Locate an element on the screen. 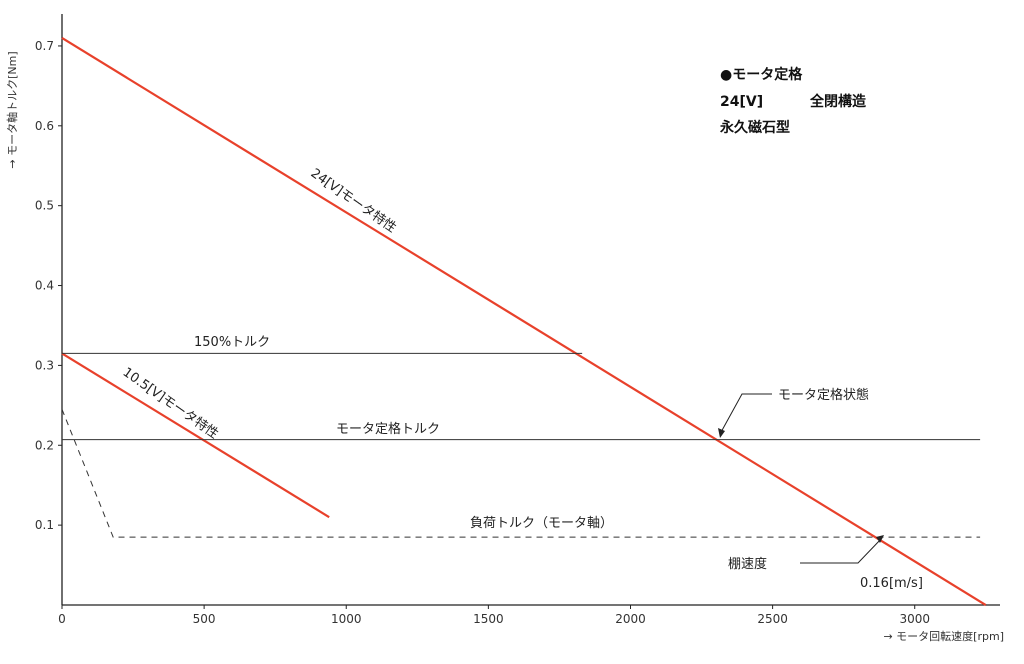  speed-value-label: 0.16[m/s] is located at coordinates (891, 583).